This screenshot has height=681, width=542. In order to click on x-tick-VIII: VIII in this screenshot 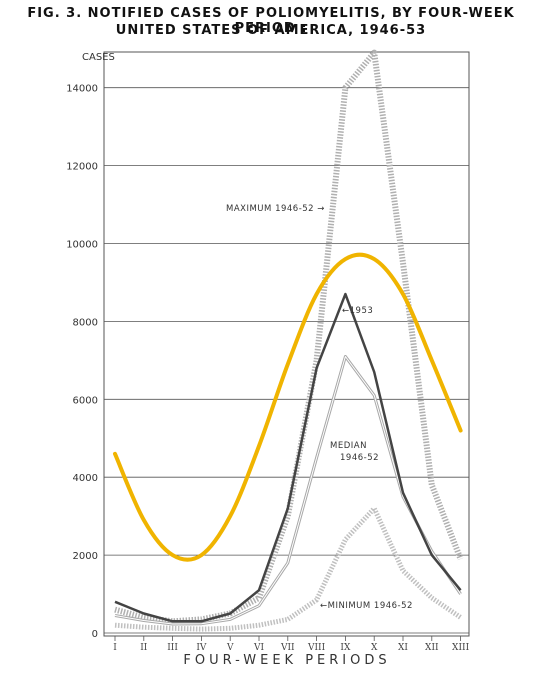, I will do `click(316, 648)`.